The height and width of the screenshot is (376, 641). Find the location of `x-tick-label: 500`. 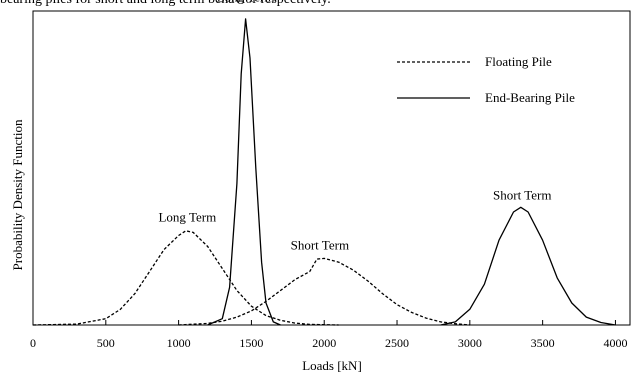

x-tick-label: 500 is located at coordinates (106, 343).